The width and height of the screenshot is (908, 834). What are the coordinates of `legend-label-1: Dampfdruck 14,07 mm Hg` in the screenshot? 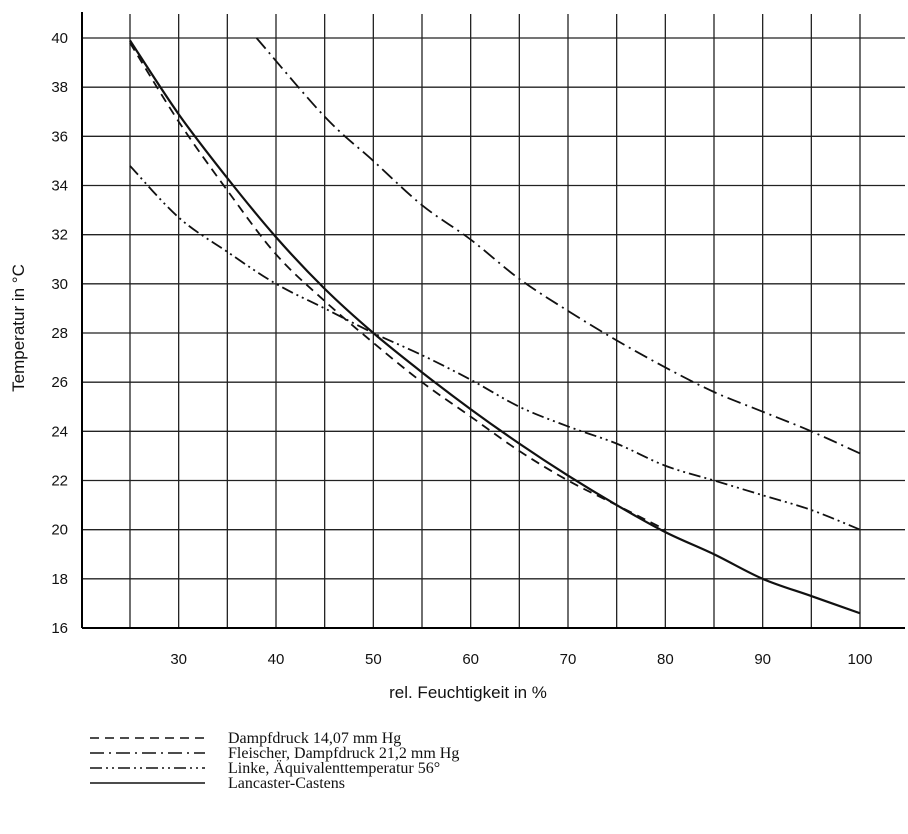 It's located at (314, 738).